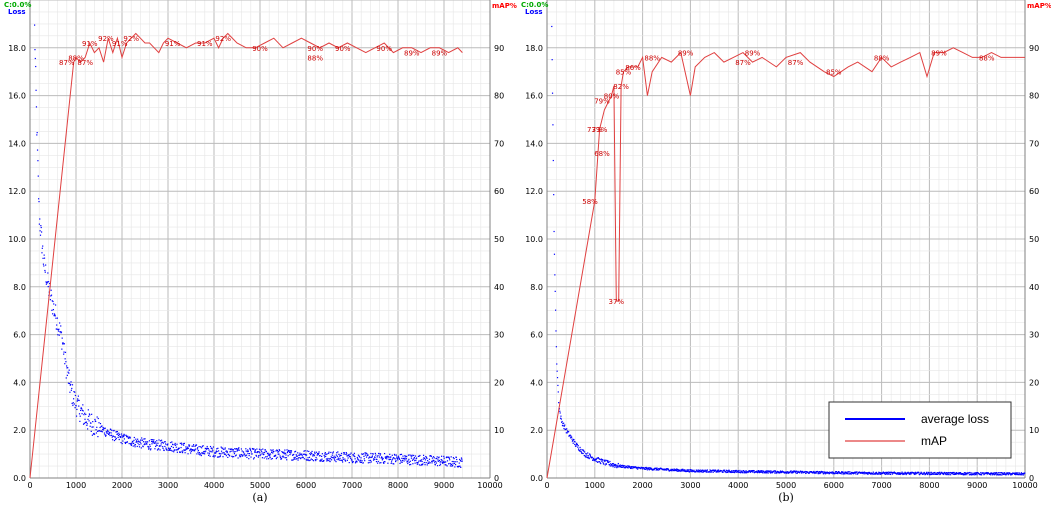  What do you see at coordinates (496, 478) in the screenshot?
I see `map-tick-label: 0` at bounding box center [496, 478].